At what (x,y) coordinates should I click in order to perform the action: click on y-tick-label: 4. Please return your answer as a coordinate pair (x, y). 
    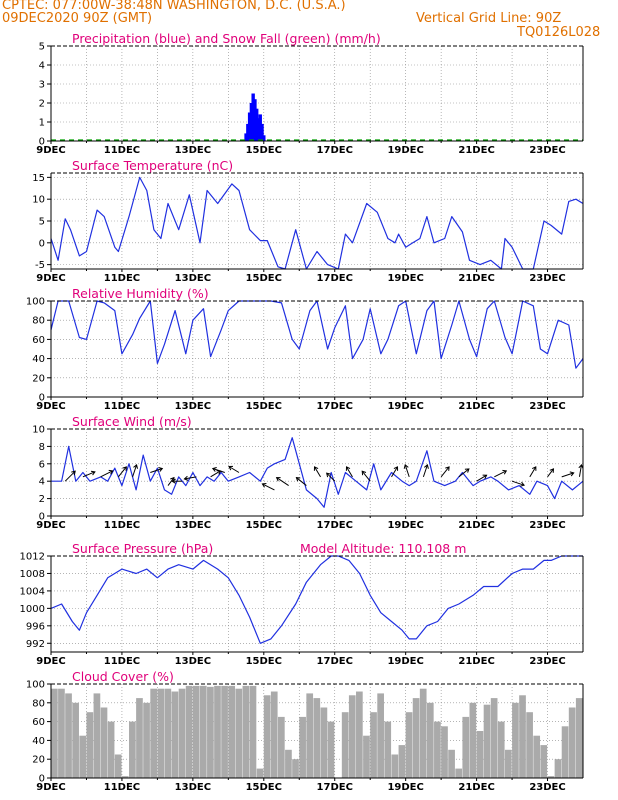
    Looking at the image, I should click on (42, 66).